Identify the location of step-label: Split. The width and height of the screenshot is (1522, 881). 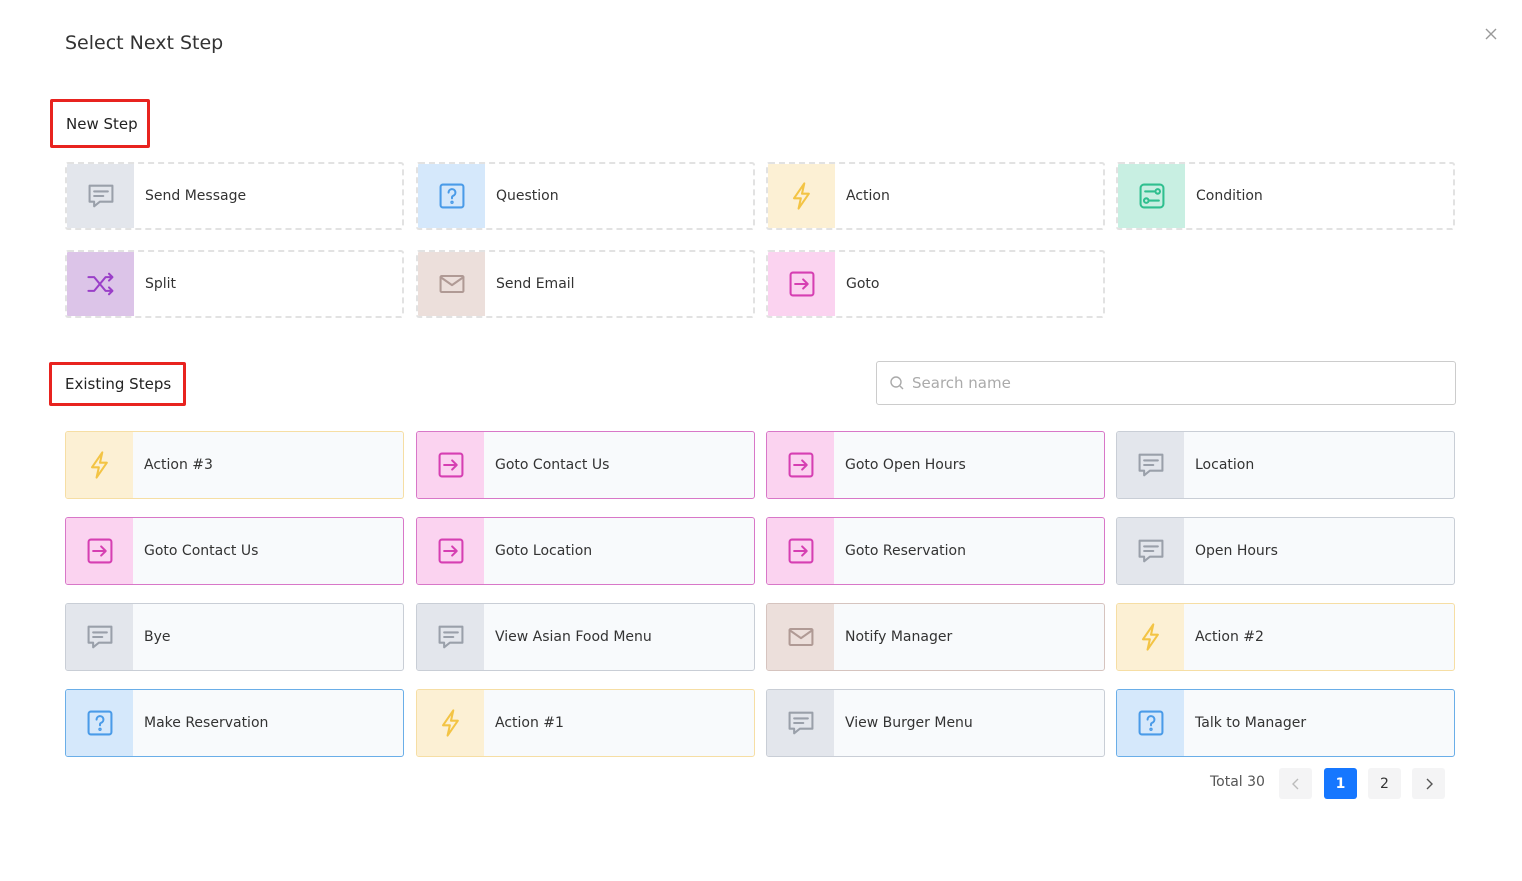
(161, 284).